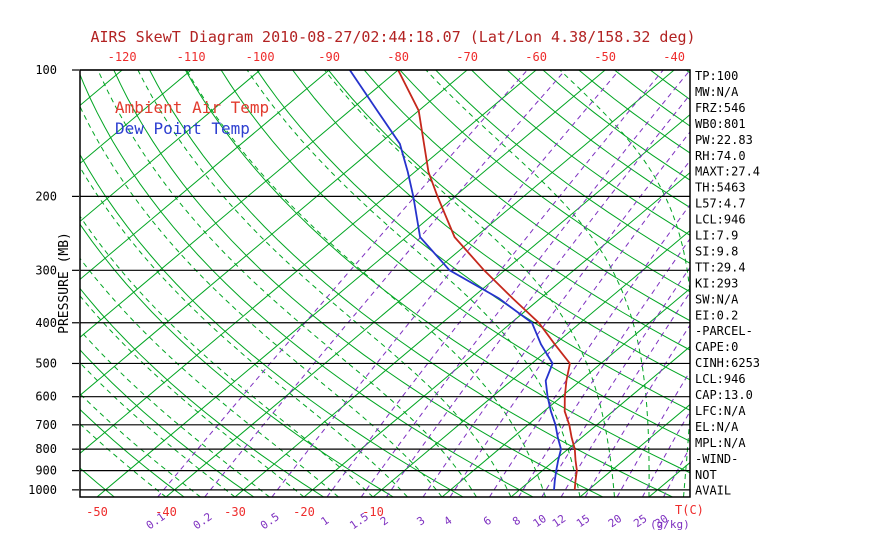  What do you see at coordinates (689, 510) in the screenshot?
I see `temp-unit-label: T(C)` at bounding box center [689, 510].